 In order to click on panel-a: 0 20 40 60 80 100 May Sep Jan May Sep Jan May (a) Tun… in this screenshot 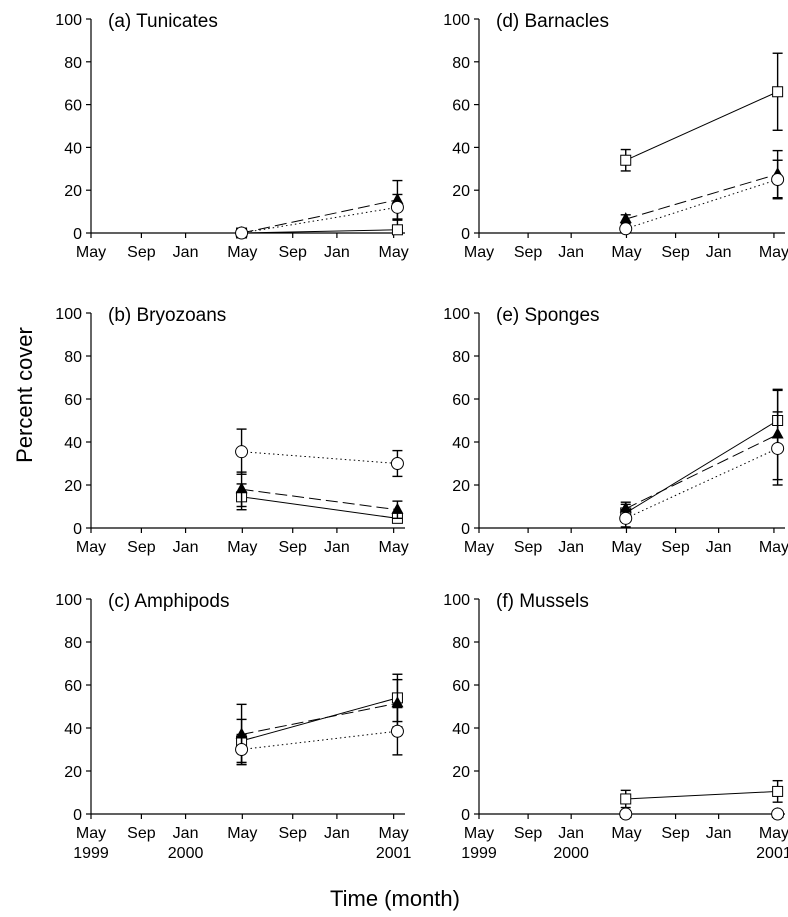, I will do `click(231, 136)`.